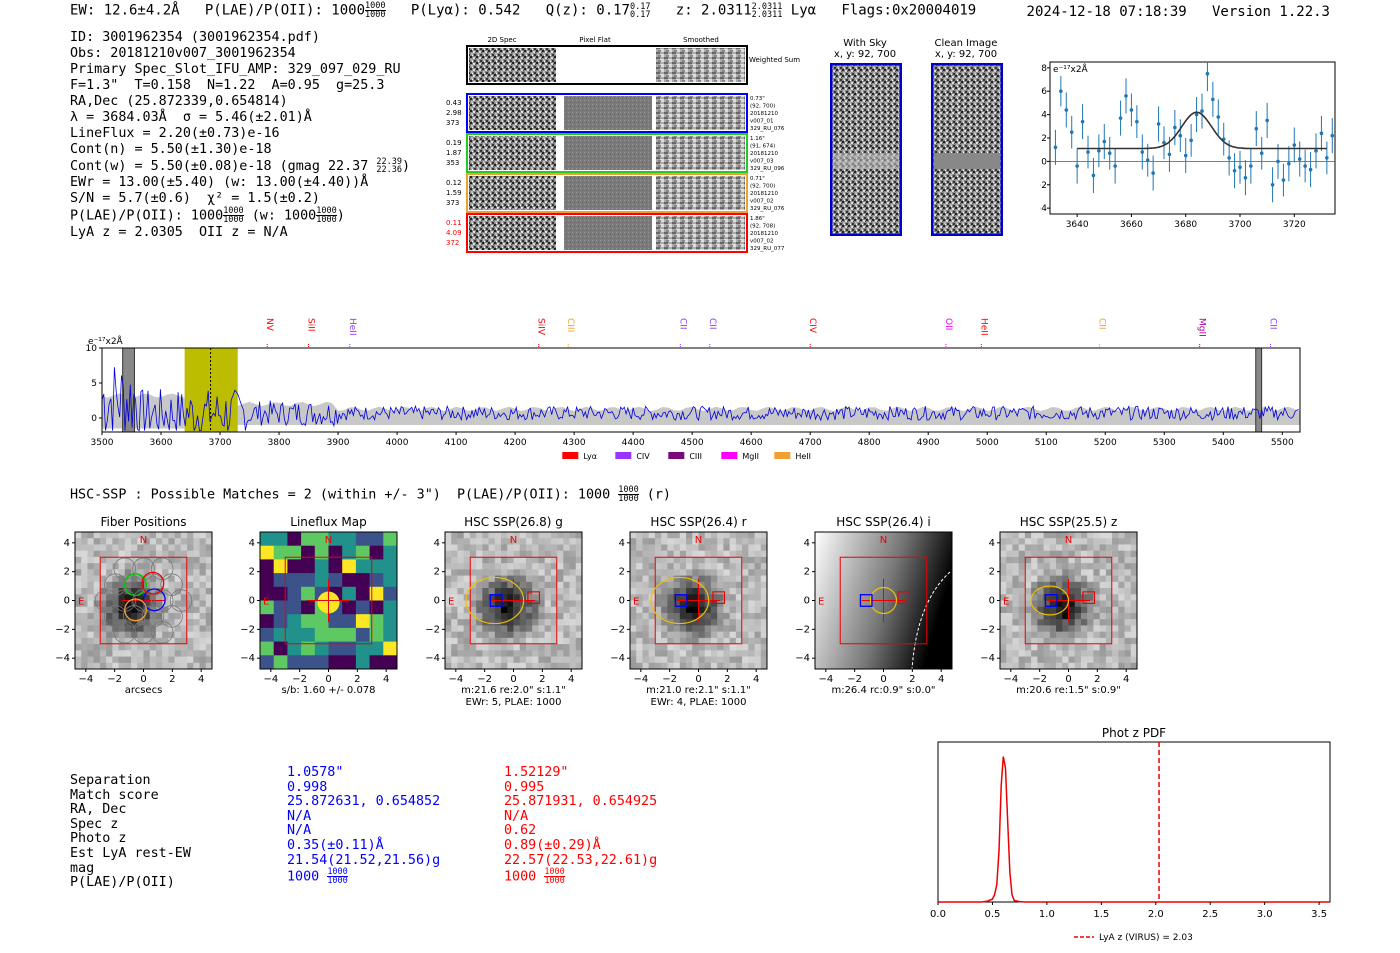 Image resolution: width=1400 pixels, height=953 pixels. I want to click on full-xtick: 4000, so click(397, 443).